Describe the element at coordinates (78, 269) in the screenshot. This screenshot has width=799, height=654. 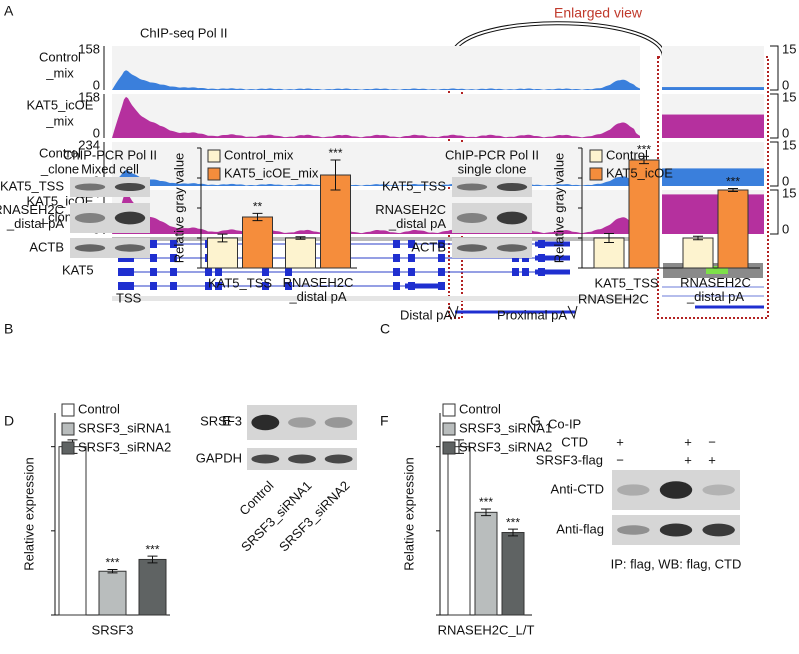
I see `gene-label: KAT5` at that location.